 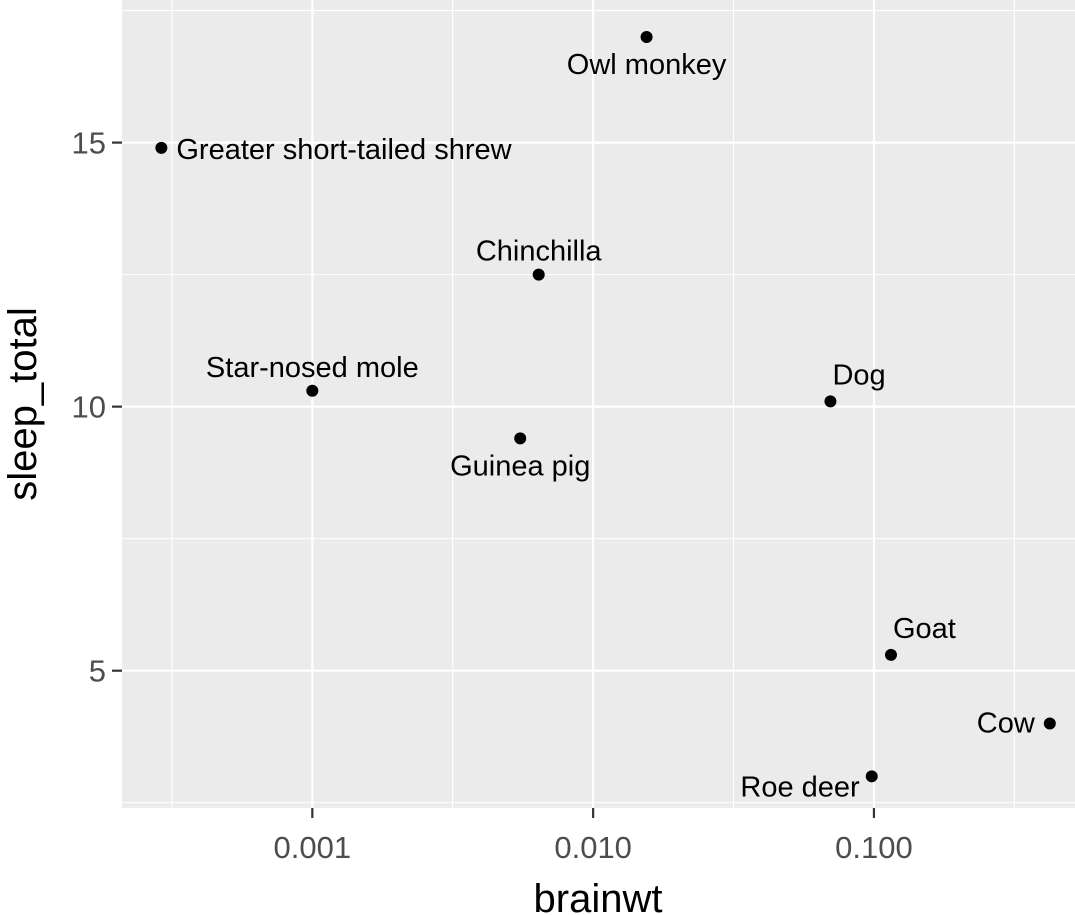 What do you see at coordinates (89, 143) in the screenshot?
I see `y-tick-label: 15` at bounding box center [89, 143].